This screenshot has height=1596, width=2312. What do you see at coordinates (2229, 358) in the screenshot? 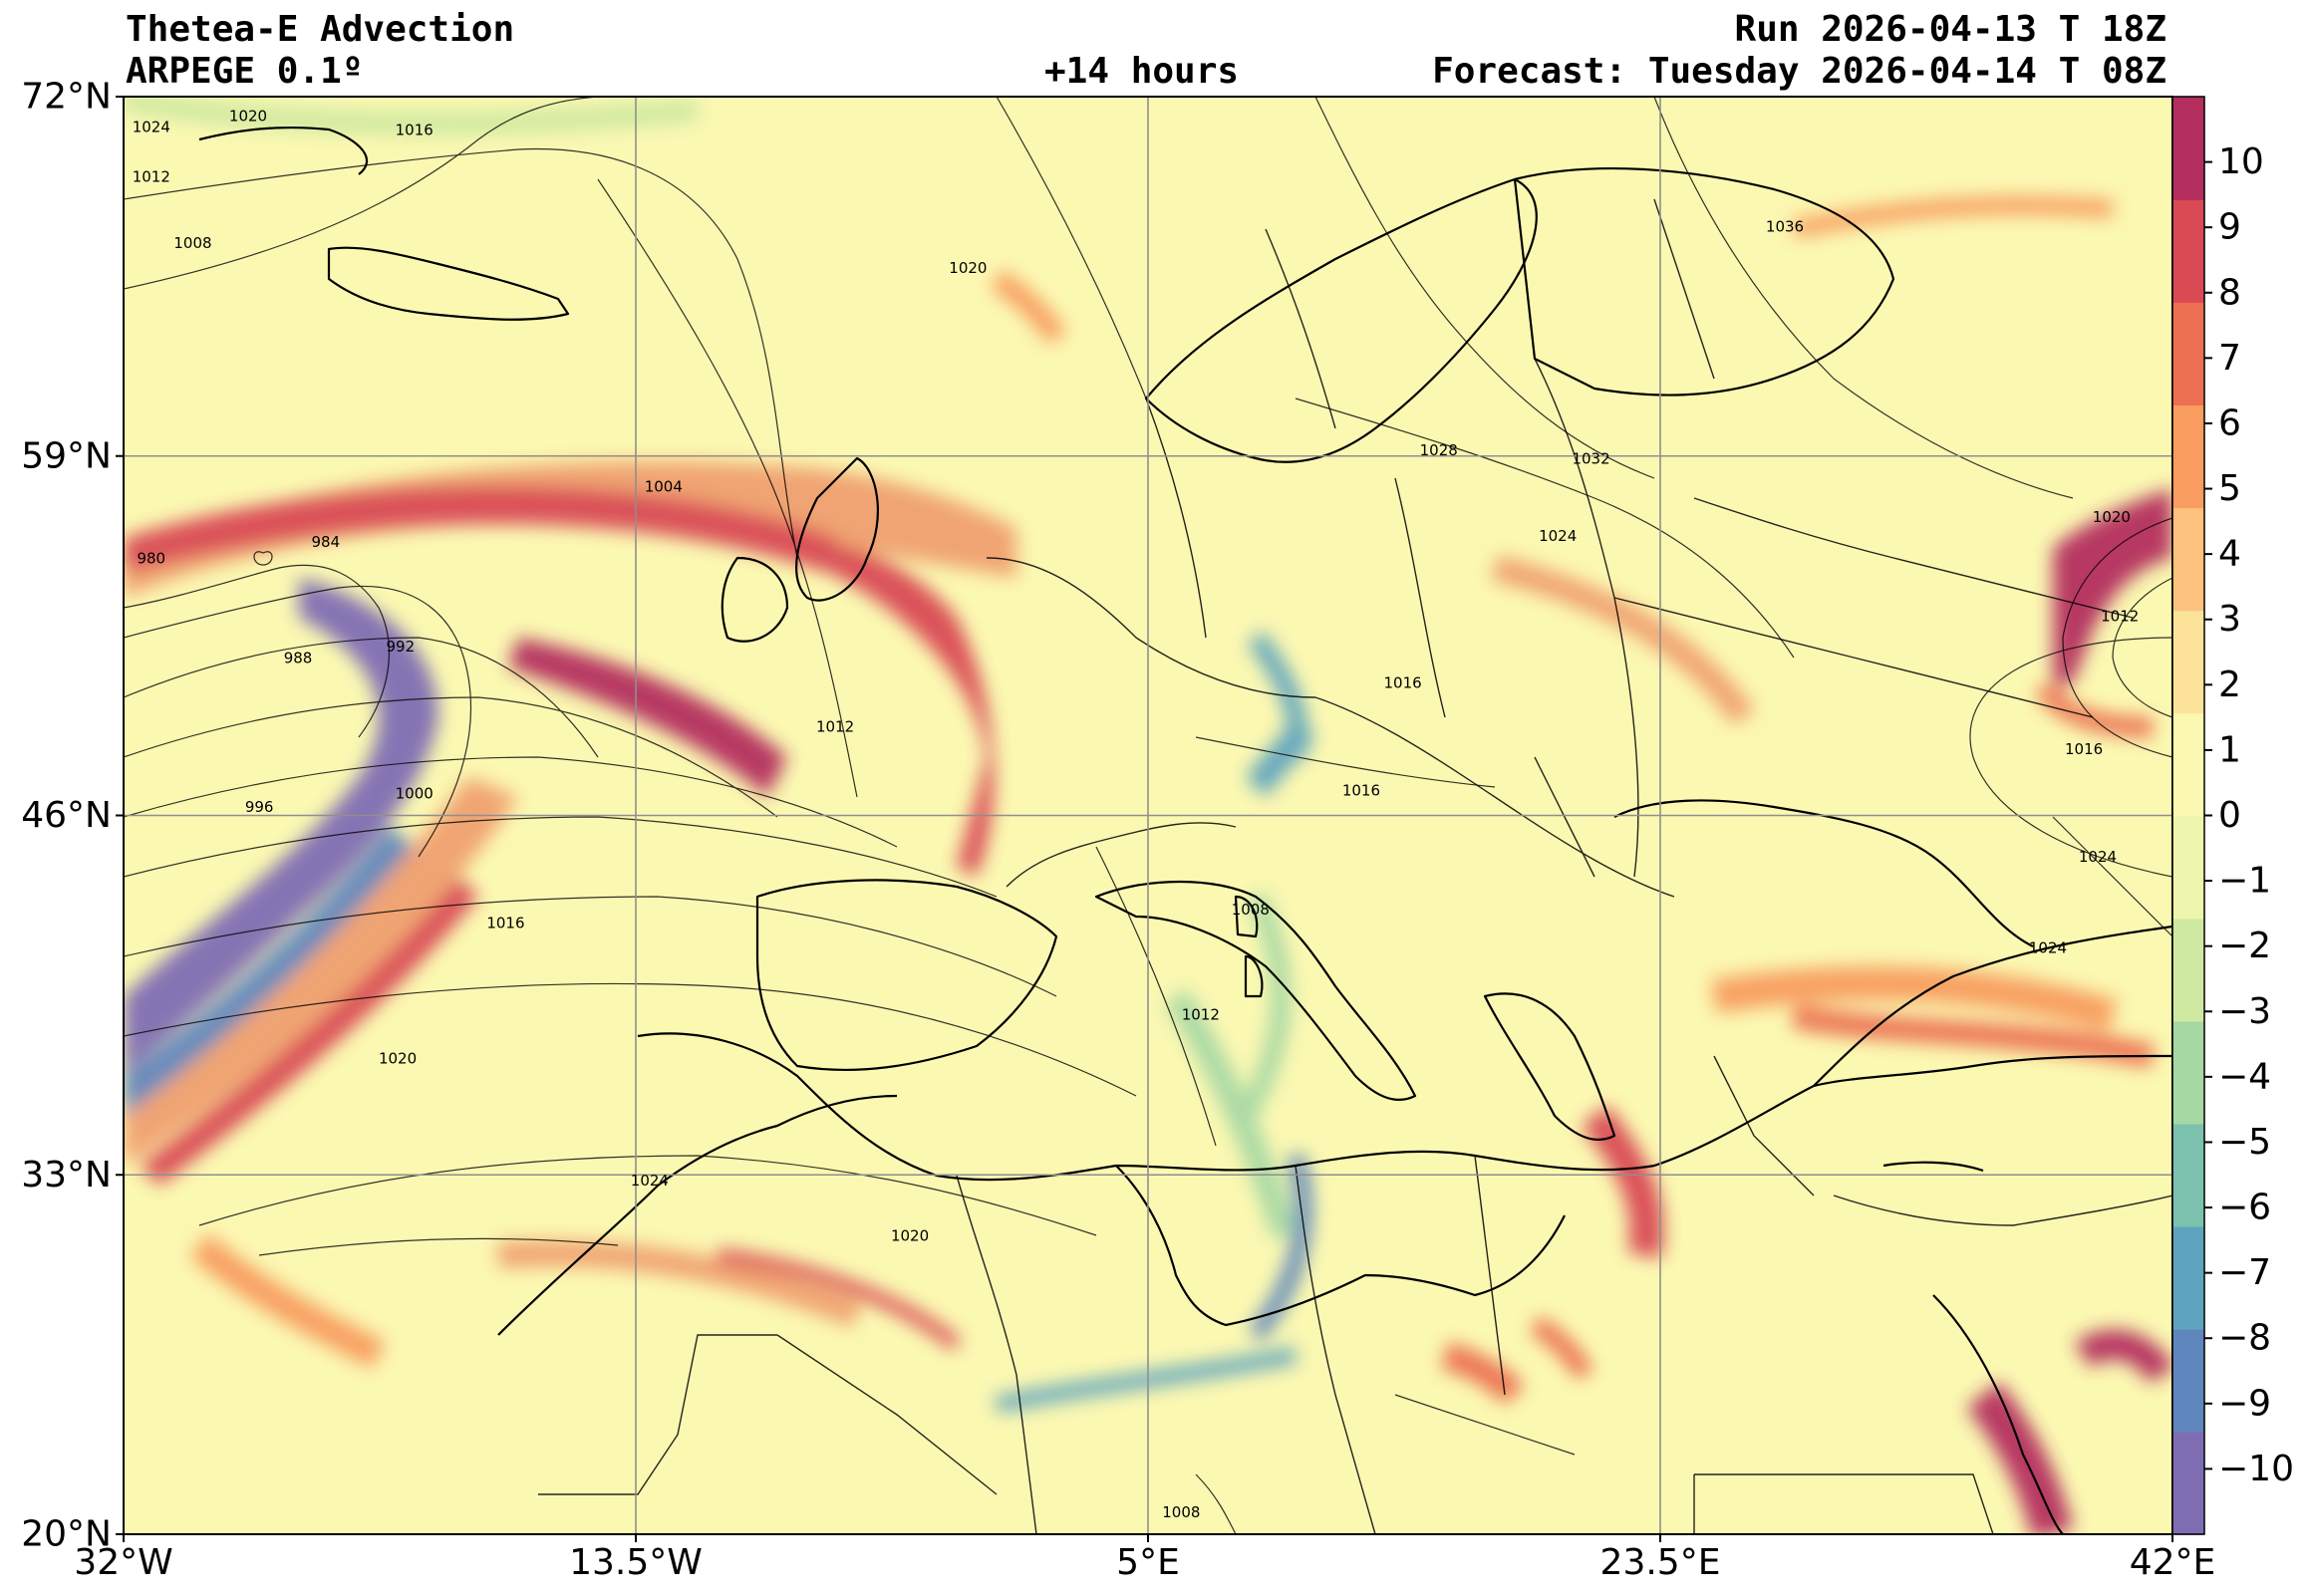
I see `colorbar-tick-label: 7` at bounding box center [2229, 358].